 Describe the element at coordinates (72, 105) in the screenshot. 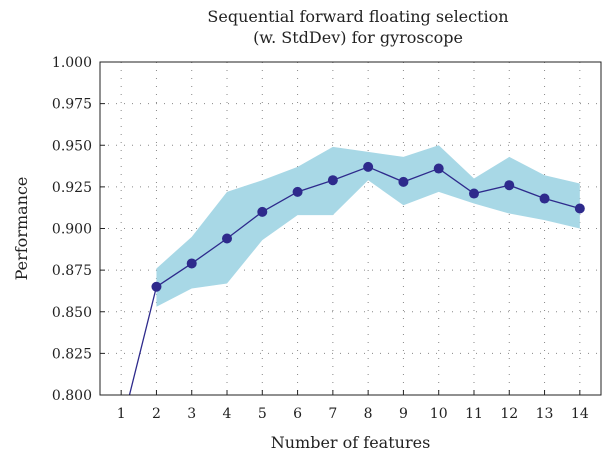

I see `y-tick-label: 0.975` at that location.